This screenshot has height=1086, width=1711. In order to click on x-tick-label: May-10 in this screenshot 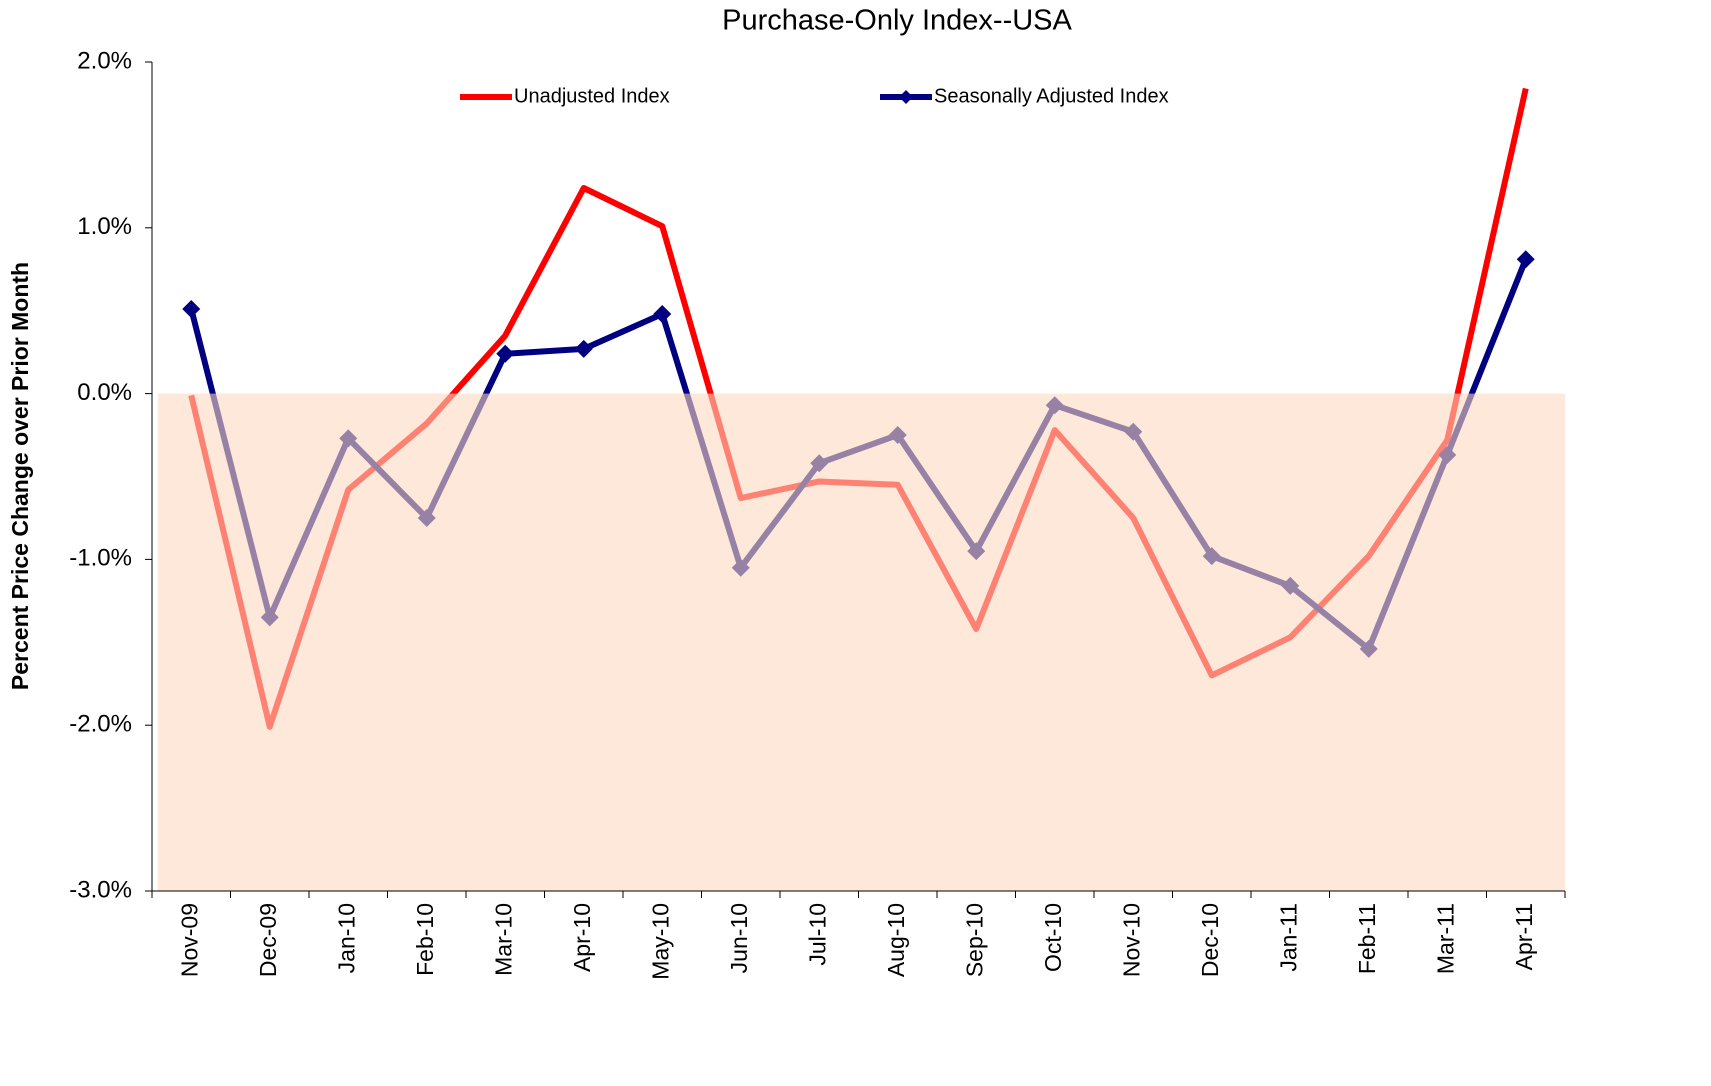, I will do `click(660, 941)`.